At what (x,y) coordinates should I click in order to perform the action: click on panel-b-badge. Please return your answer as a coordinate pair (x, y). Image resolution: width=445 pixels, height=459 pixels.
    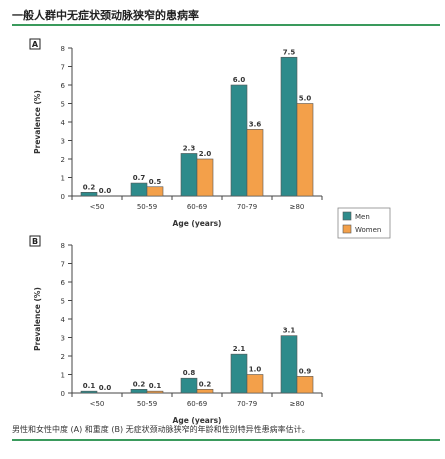
    Looking at the image, I should click on (35, 241).